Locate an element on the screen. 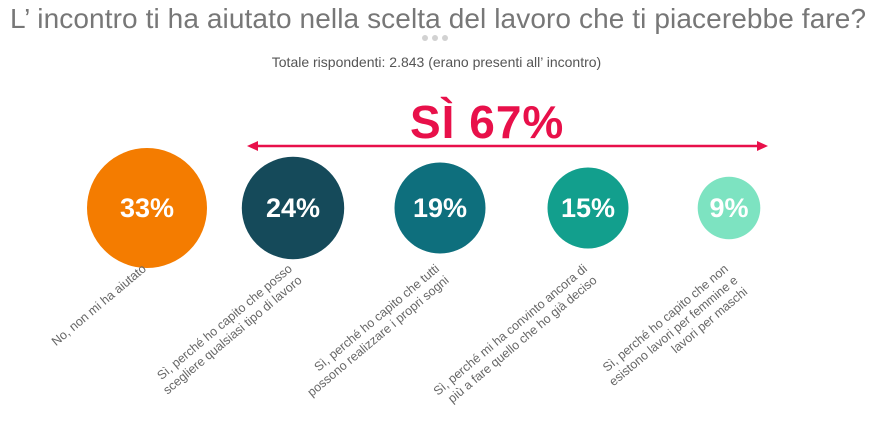  arrow-head-left is located at coordinates (252, 146).